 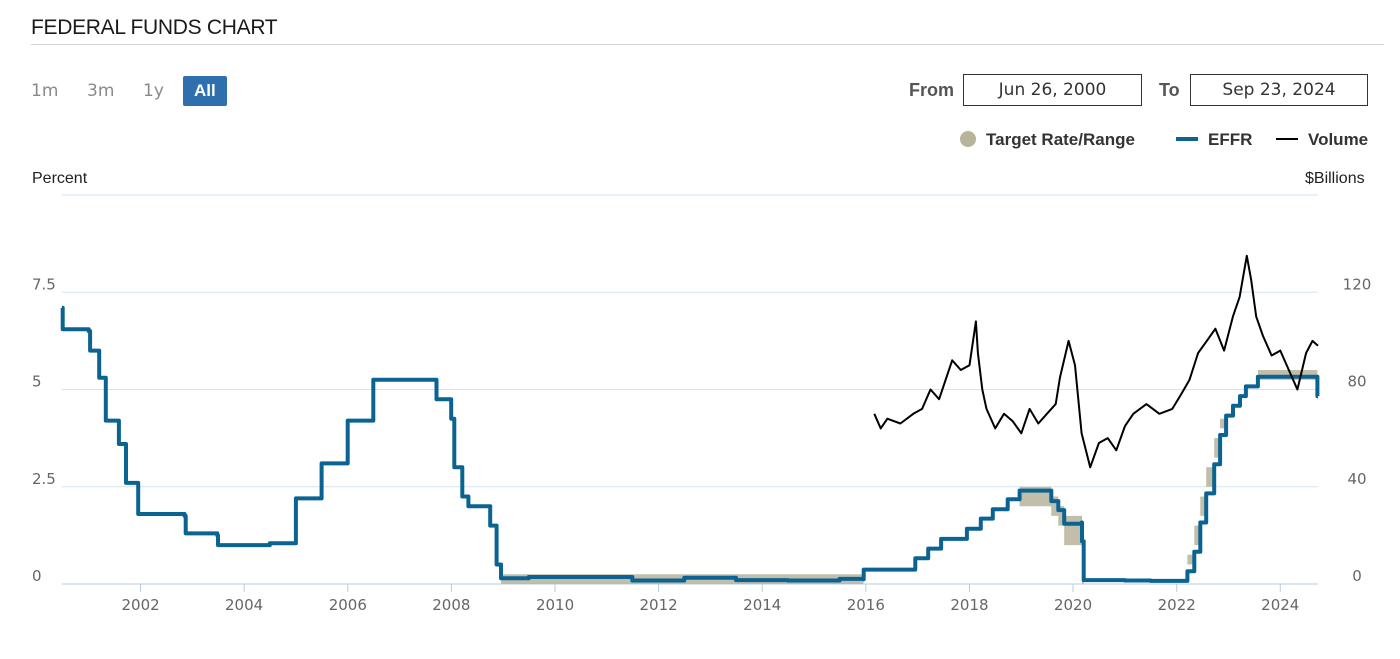 I want to click on left-tick-label: 0, so click(x=37, y=576).